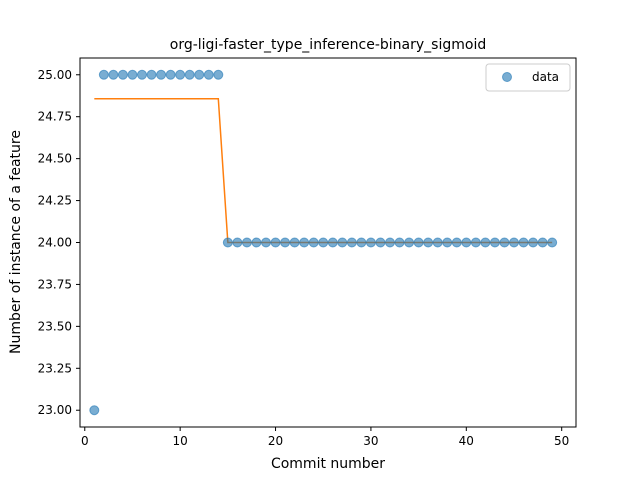  What do you see at coordinates (328, 464) in the screenshot?
I see `x-axis-label: Commit number` at bounding box center [328, 464].